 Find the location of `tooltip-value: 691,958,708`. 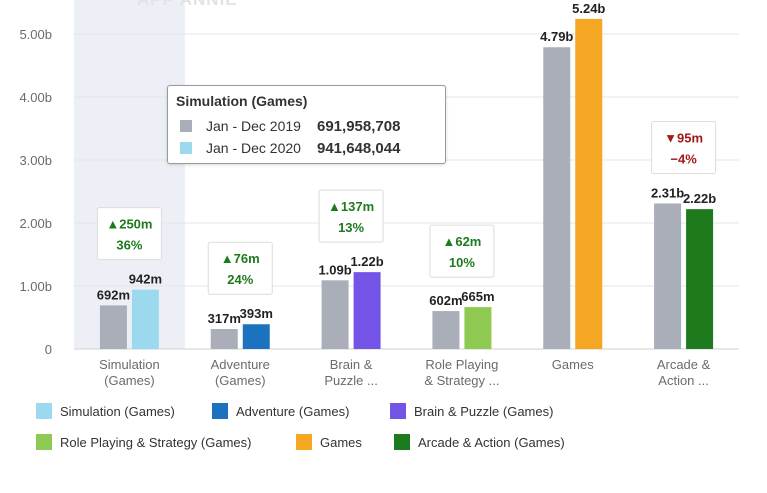

tooltip-value: 691,958,708 is located at coordinates (359, 126).